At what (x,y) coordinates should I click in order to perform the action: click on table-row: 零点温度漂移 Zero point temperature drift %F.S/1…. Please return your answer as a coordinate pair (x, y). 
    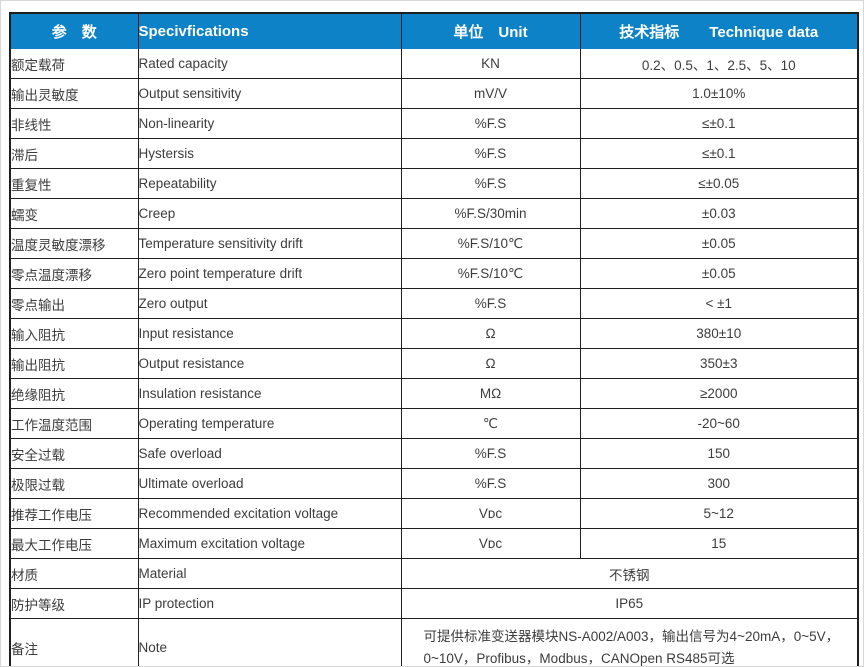
    Looking at the image, I should click on (434, 273).